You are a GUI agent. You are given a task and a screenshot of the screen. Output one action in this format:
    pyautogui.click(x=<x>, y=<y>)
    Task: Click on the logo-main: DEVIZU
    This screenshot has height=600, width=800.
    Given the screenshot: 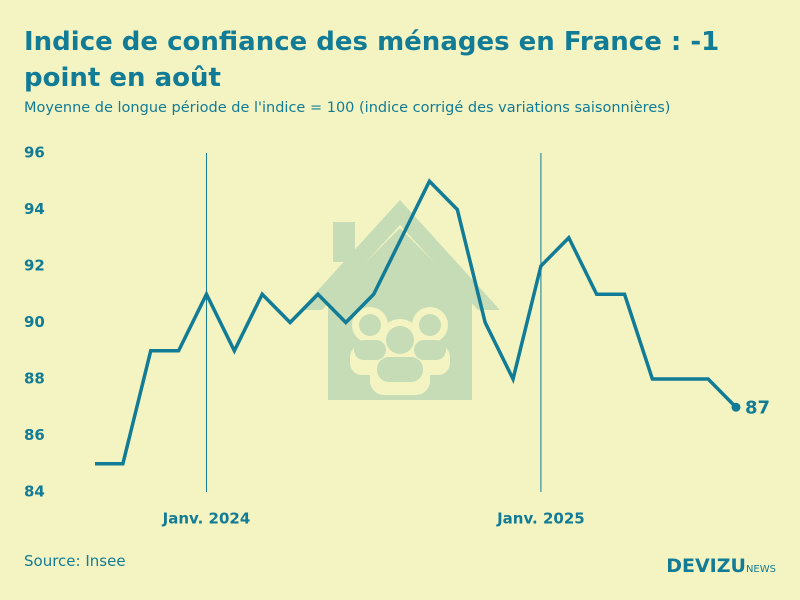 What is the action you would take?
    pyautogui.click(x=706, y=566)
    